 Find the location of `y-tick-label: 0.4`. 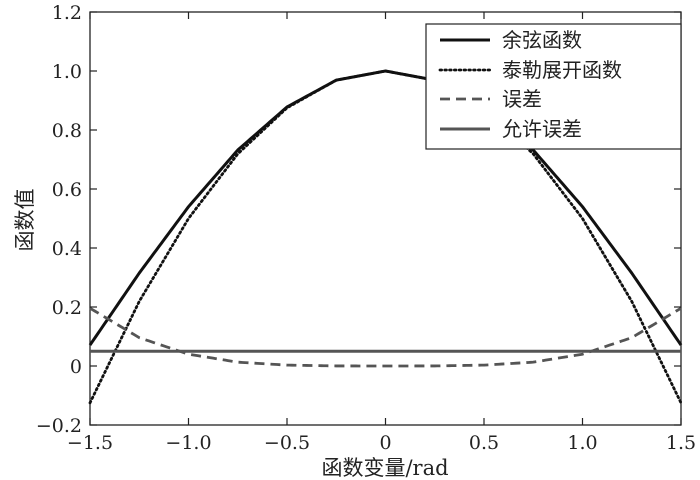

y-tick-label: 0.4 is located at coordinates (67, 249).